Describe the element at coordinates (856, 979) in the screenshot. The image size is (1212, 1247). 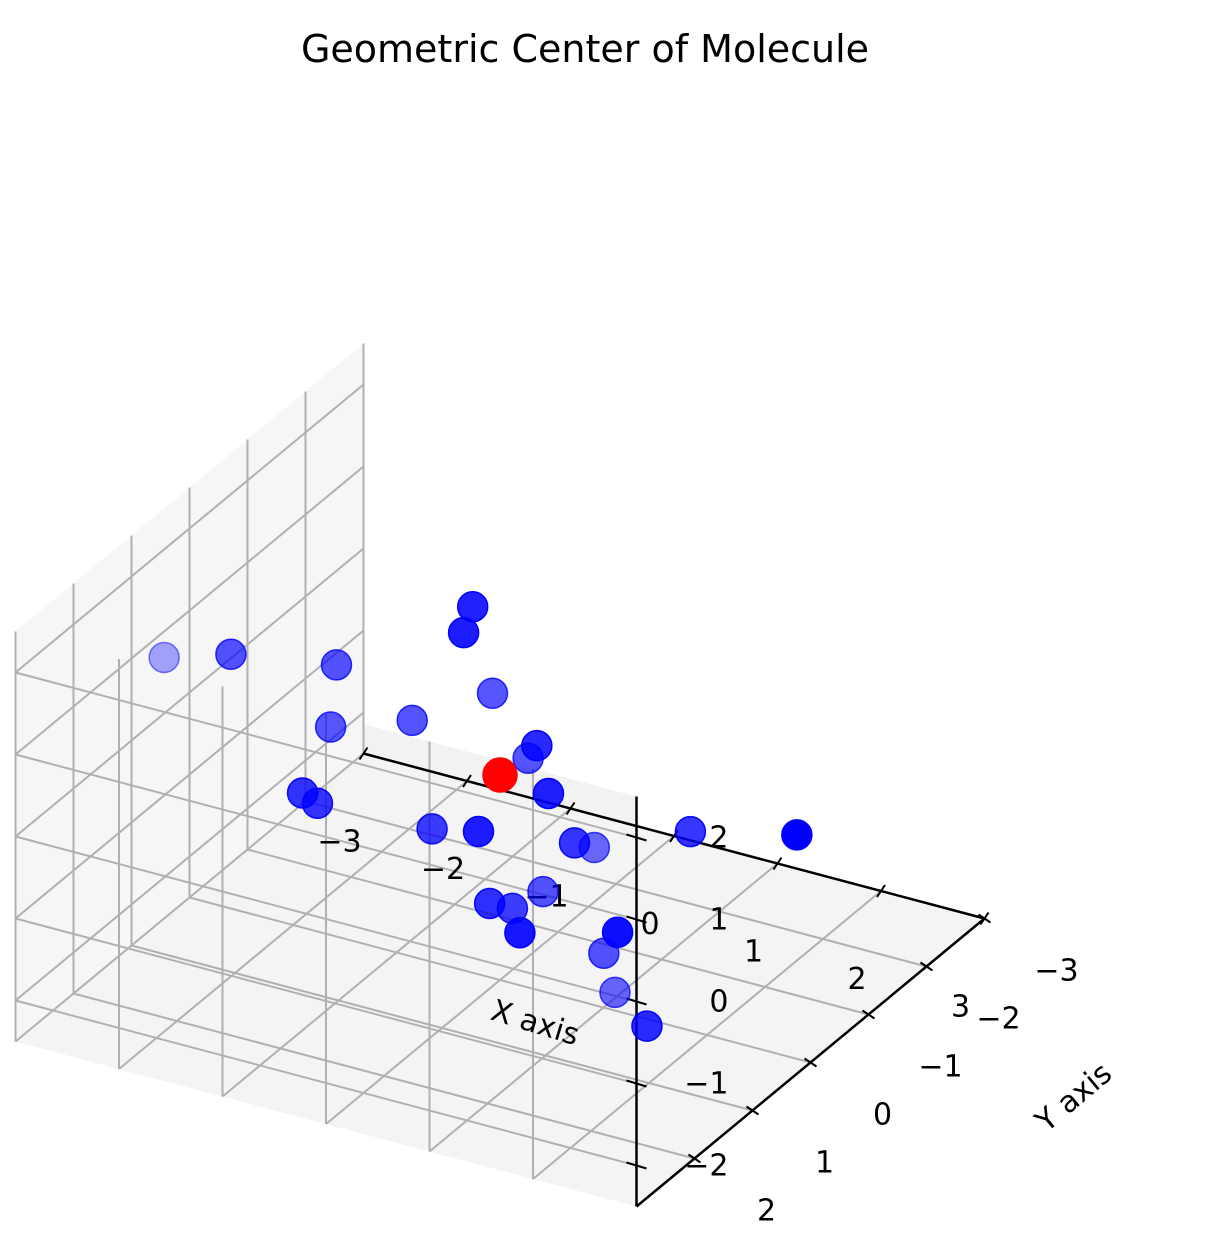
I see `x-tick-label: 2` at that location.